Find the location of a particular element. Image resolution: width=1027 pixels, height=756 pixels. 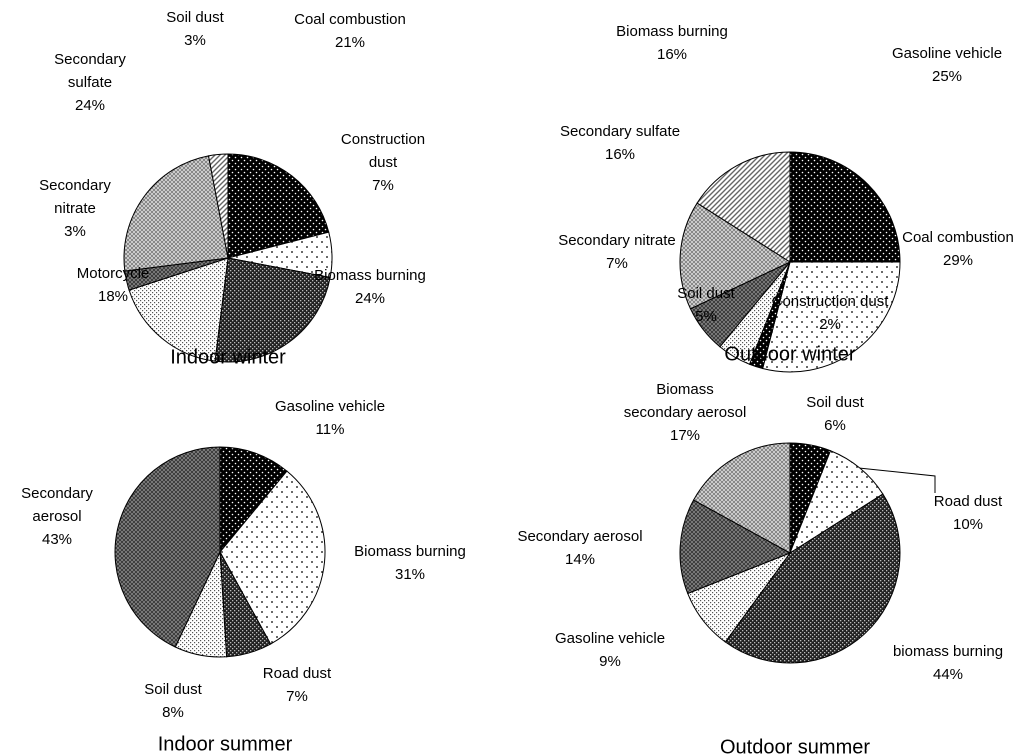

slice-label: Secondary sulfate 24% is located at coordinates (90, 82).